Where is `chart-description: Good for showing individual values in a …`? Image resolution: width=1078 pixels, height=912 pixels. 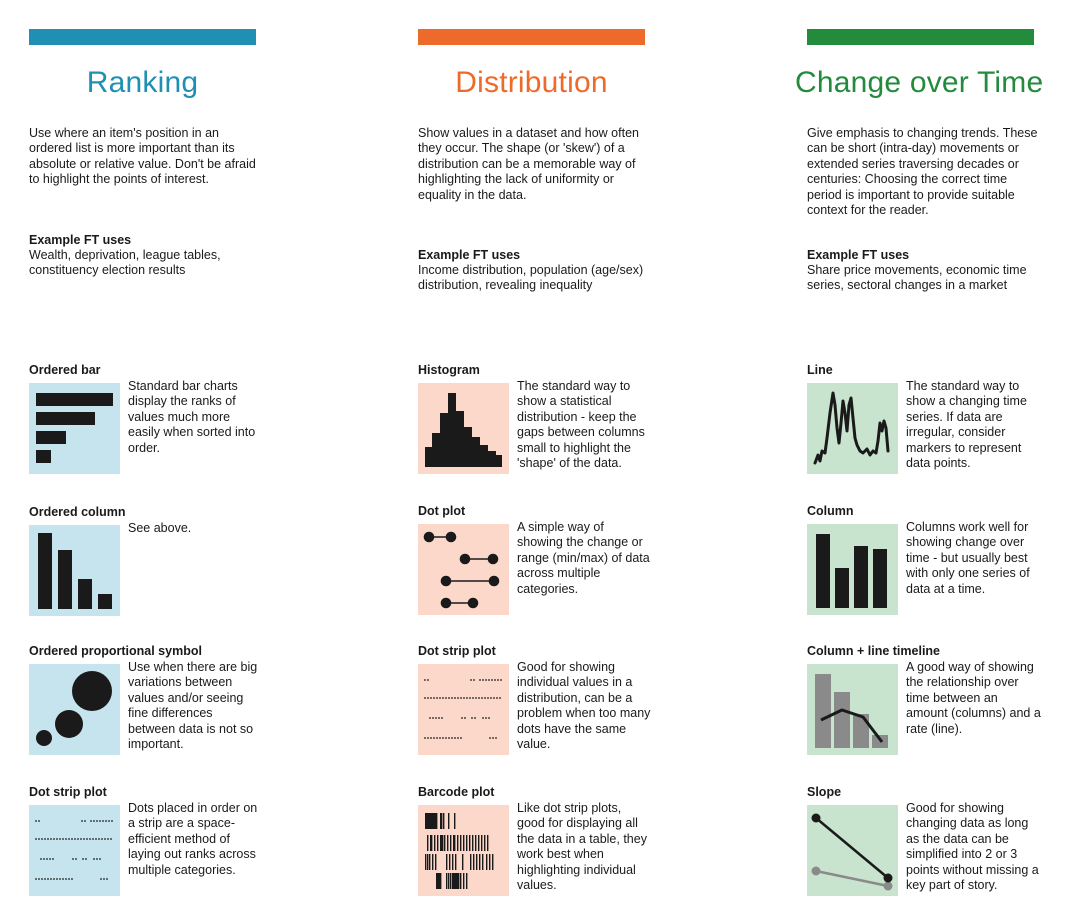
chart-description: Good for showing individual values in a … is located at coordinates (584, 706).